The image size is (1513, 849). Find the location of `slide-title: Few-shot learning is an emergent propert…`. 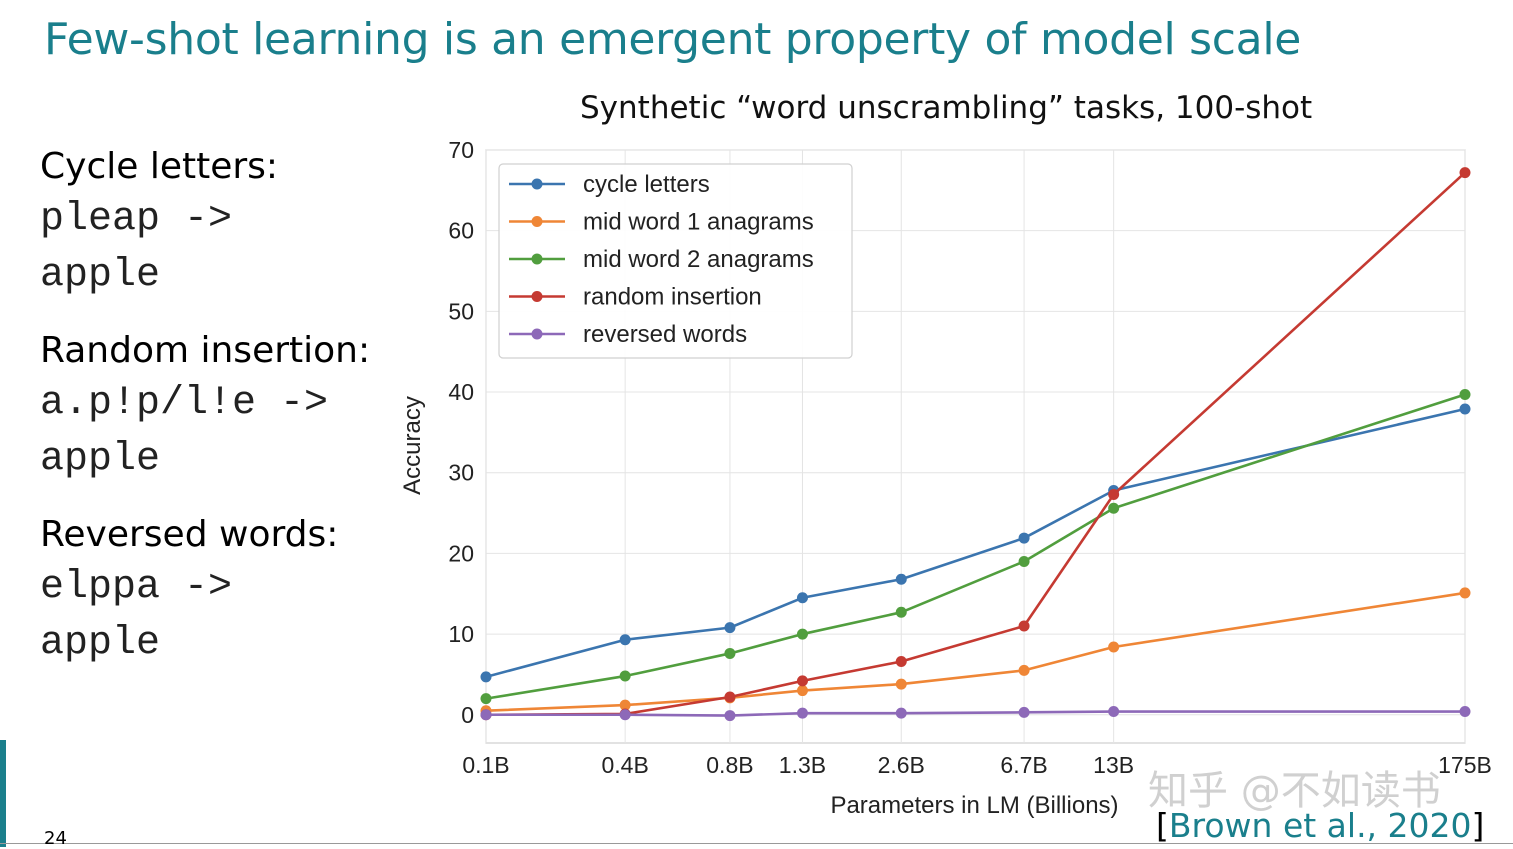

slide-title: Few-shot learning is an emergent propert… is located at coordinates (673, 39).